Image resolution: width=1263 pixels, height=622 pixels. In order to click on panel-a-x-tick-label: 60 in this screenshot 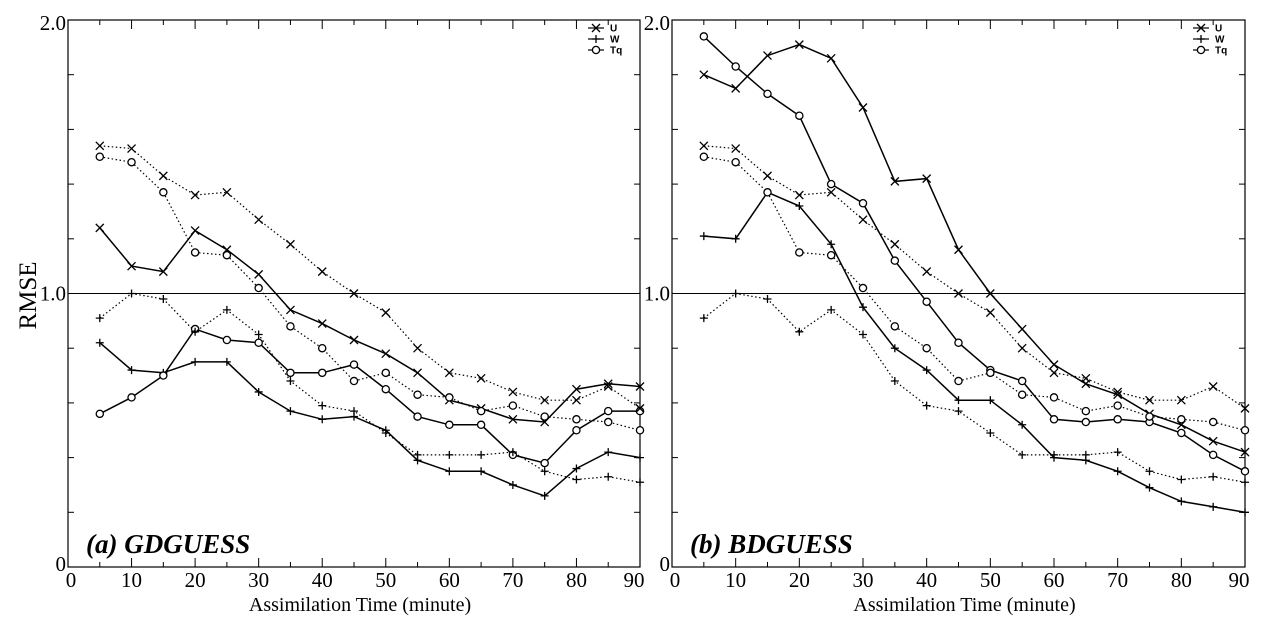, I will do `click(449, 580)`.